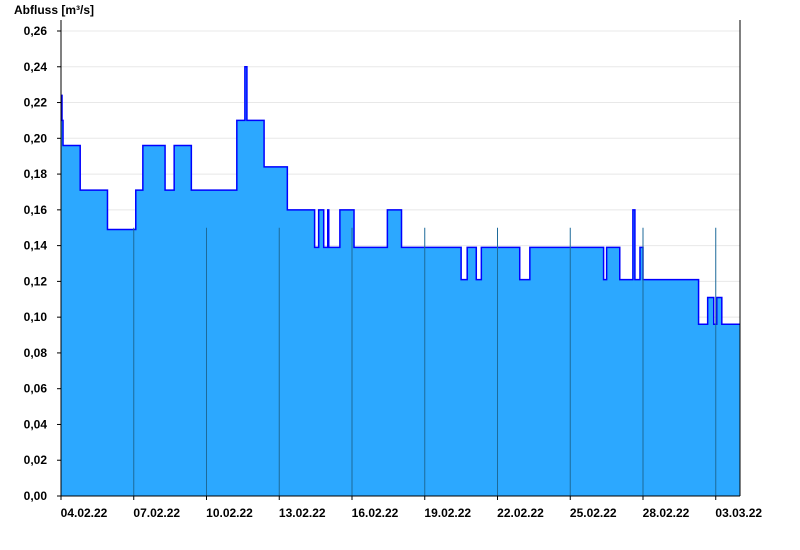 This screenshot has width=800, height=550. What do you see at coordinates (36, 424) in the screenshot?
I see `y-tick-label: 0,04` at bounding box center [36, 424].